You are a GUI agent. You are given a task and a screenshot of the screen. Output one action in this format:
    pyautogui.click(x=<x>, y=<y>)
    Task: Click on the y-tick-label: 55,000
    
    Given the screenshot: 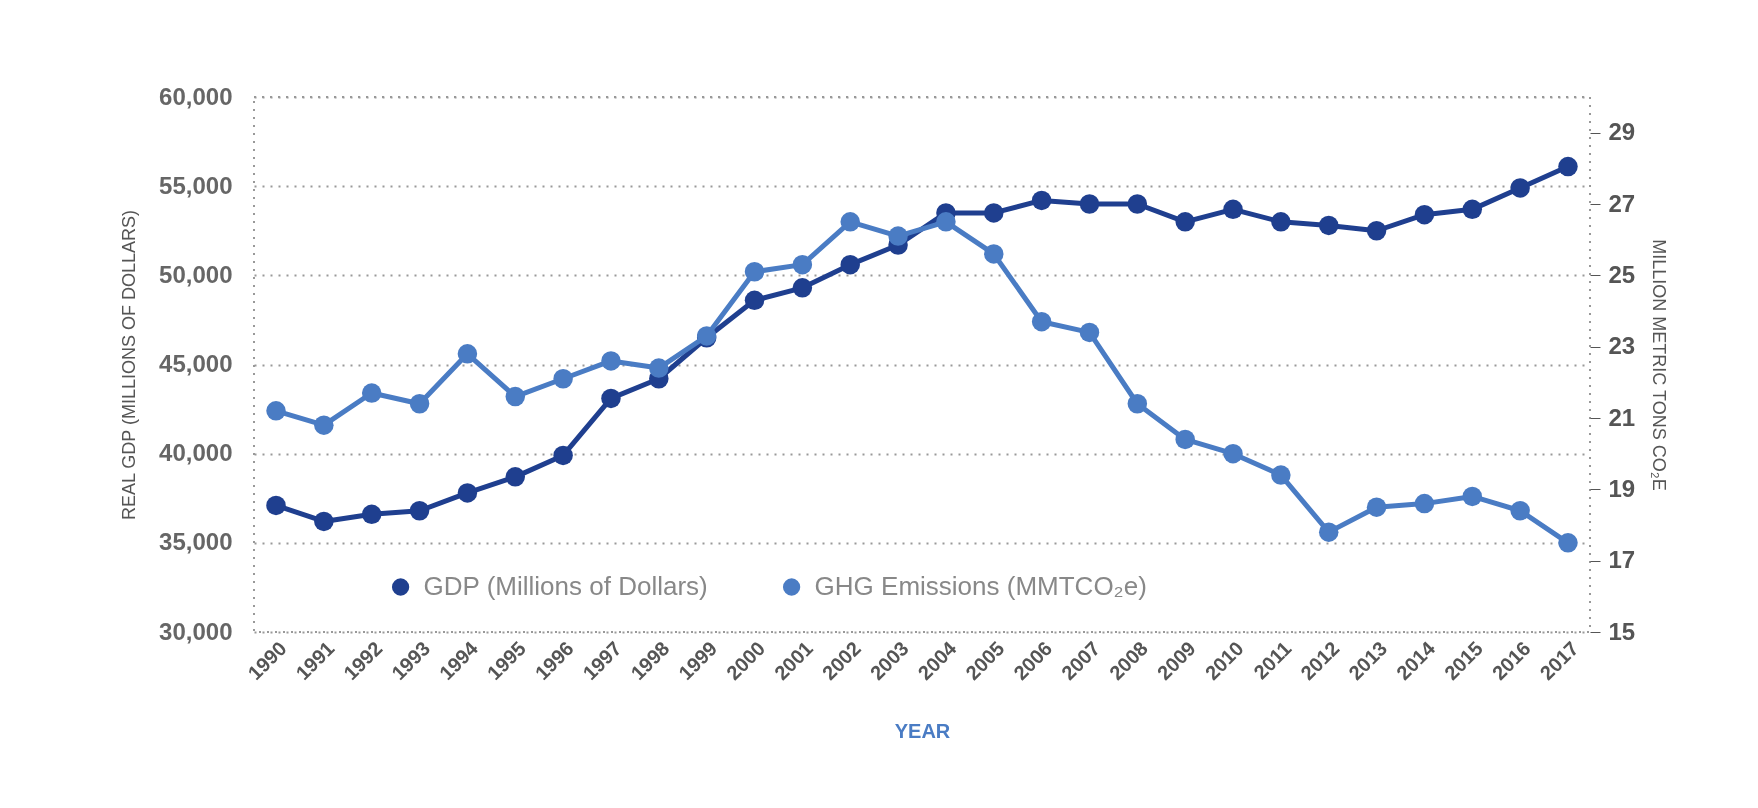 What is the action you would take?
    pyautogui.click(x=196, y=185)
    